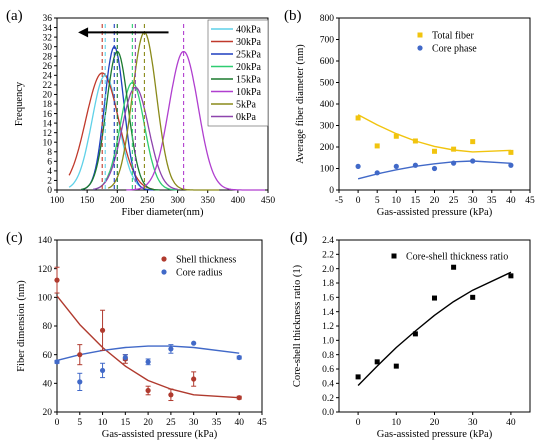  I want to click on x-tick-label-a: 100, so click(57, 201).